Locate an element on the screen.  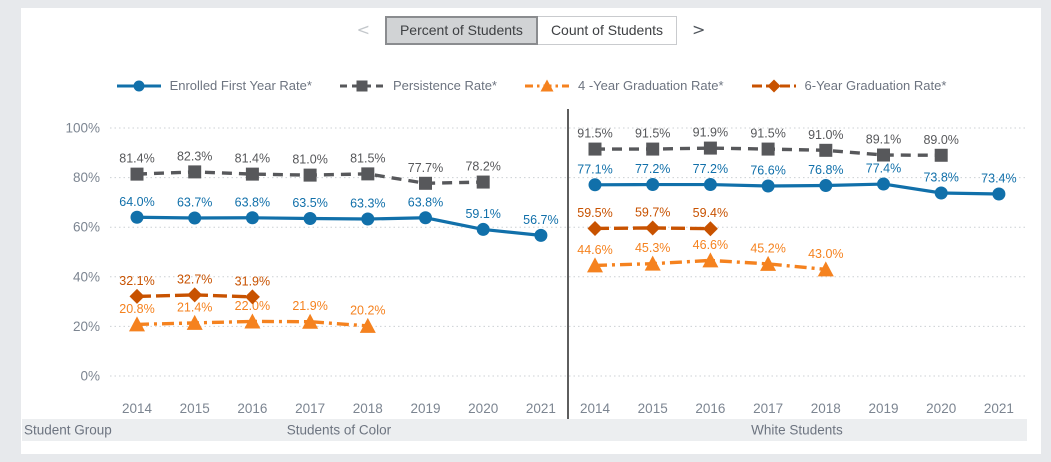
data-label: 32.7% is located at coordinates (194, 279).